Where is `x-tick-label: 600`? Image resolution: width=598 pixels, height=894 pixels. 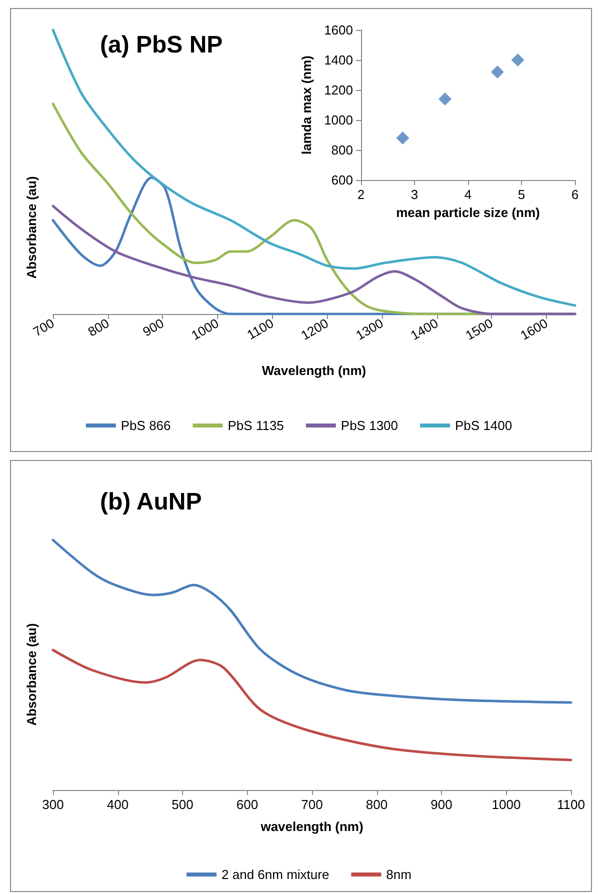
x-tick-label: 600 is located at coordinates (247, 804).